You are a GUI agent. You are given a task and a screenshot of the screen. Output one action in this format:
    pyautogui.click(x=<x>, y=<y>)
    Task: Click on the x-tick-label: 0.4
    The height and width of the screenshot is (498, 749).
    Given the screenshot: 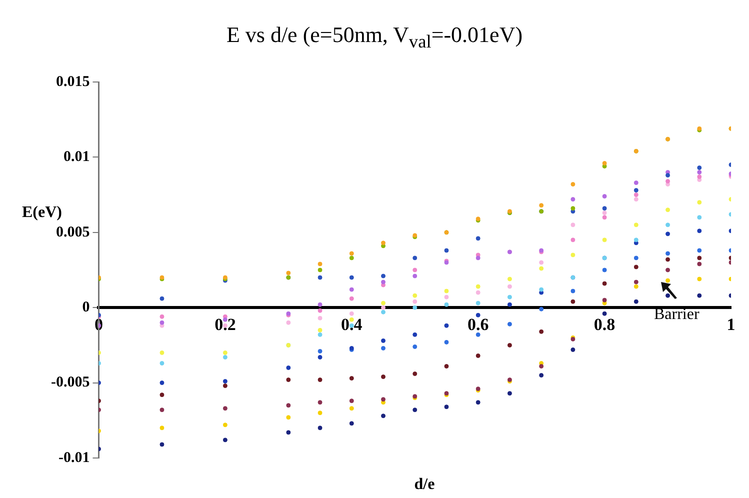 What is the action you would take?
    pyautogui.click(x=352, y=324)
    